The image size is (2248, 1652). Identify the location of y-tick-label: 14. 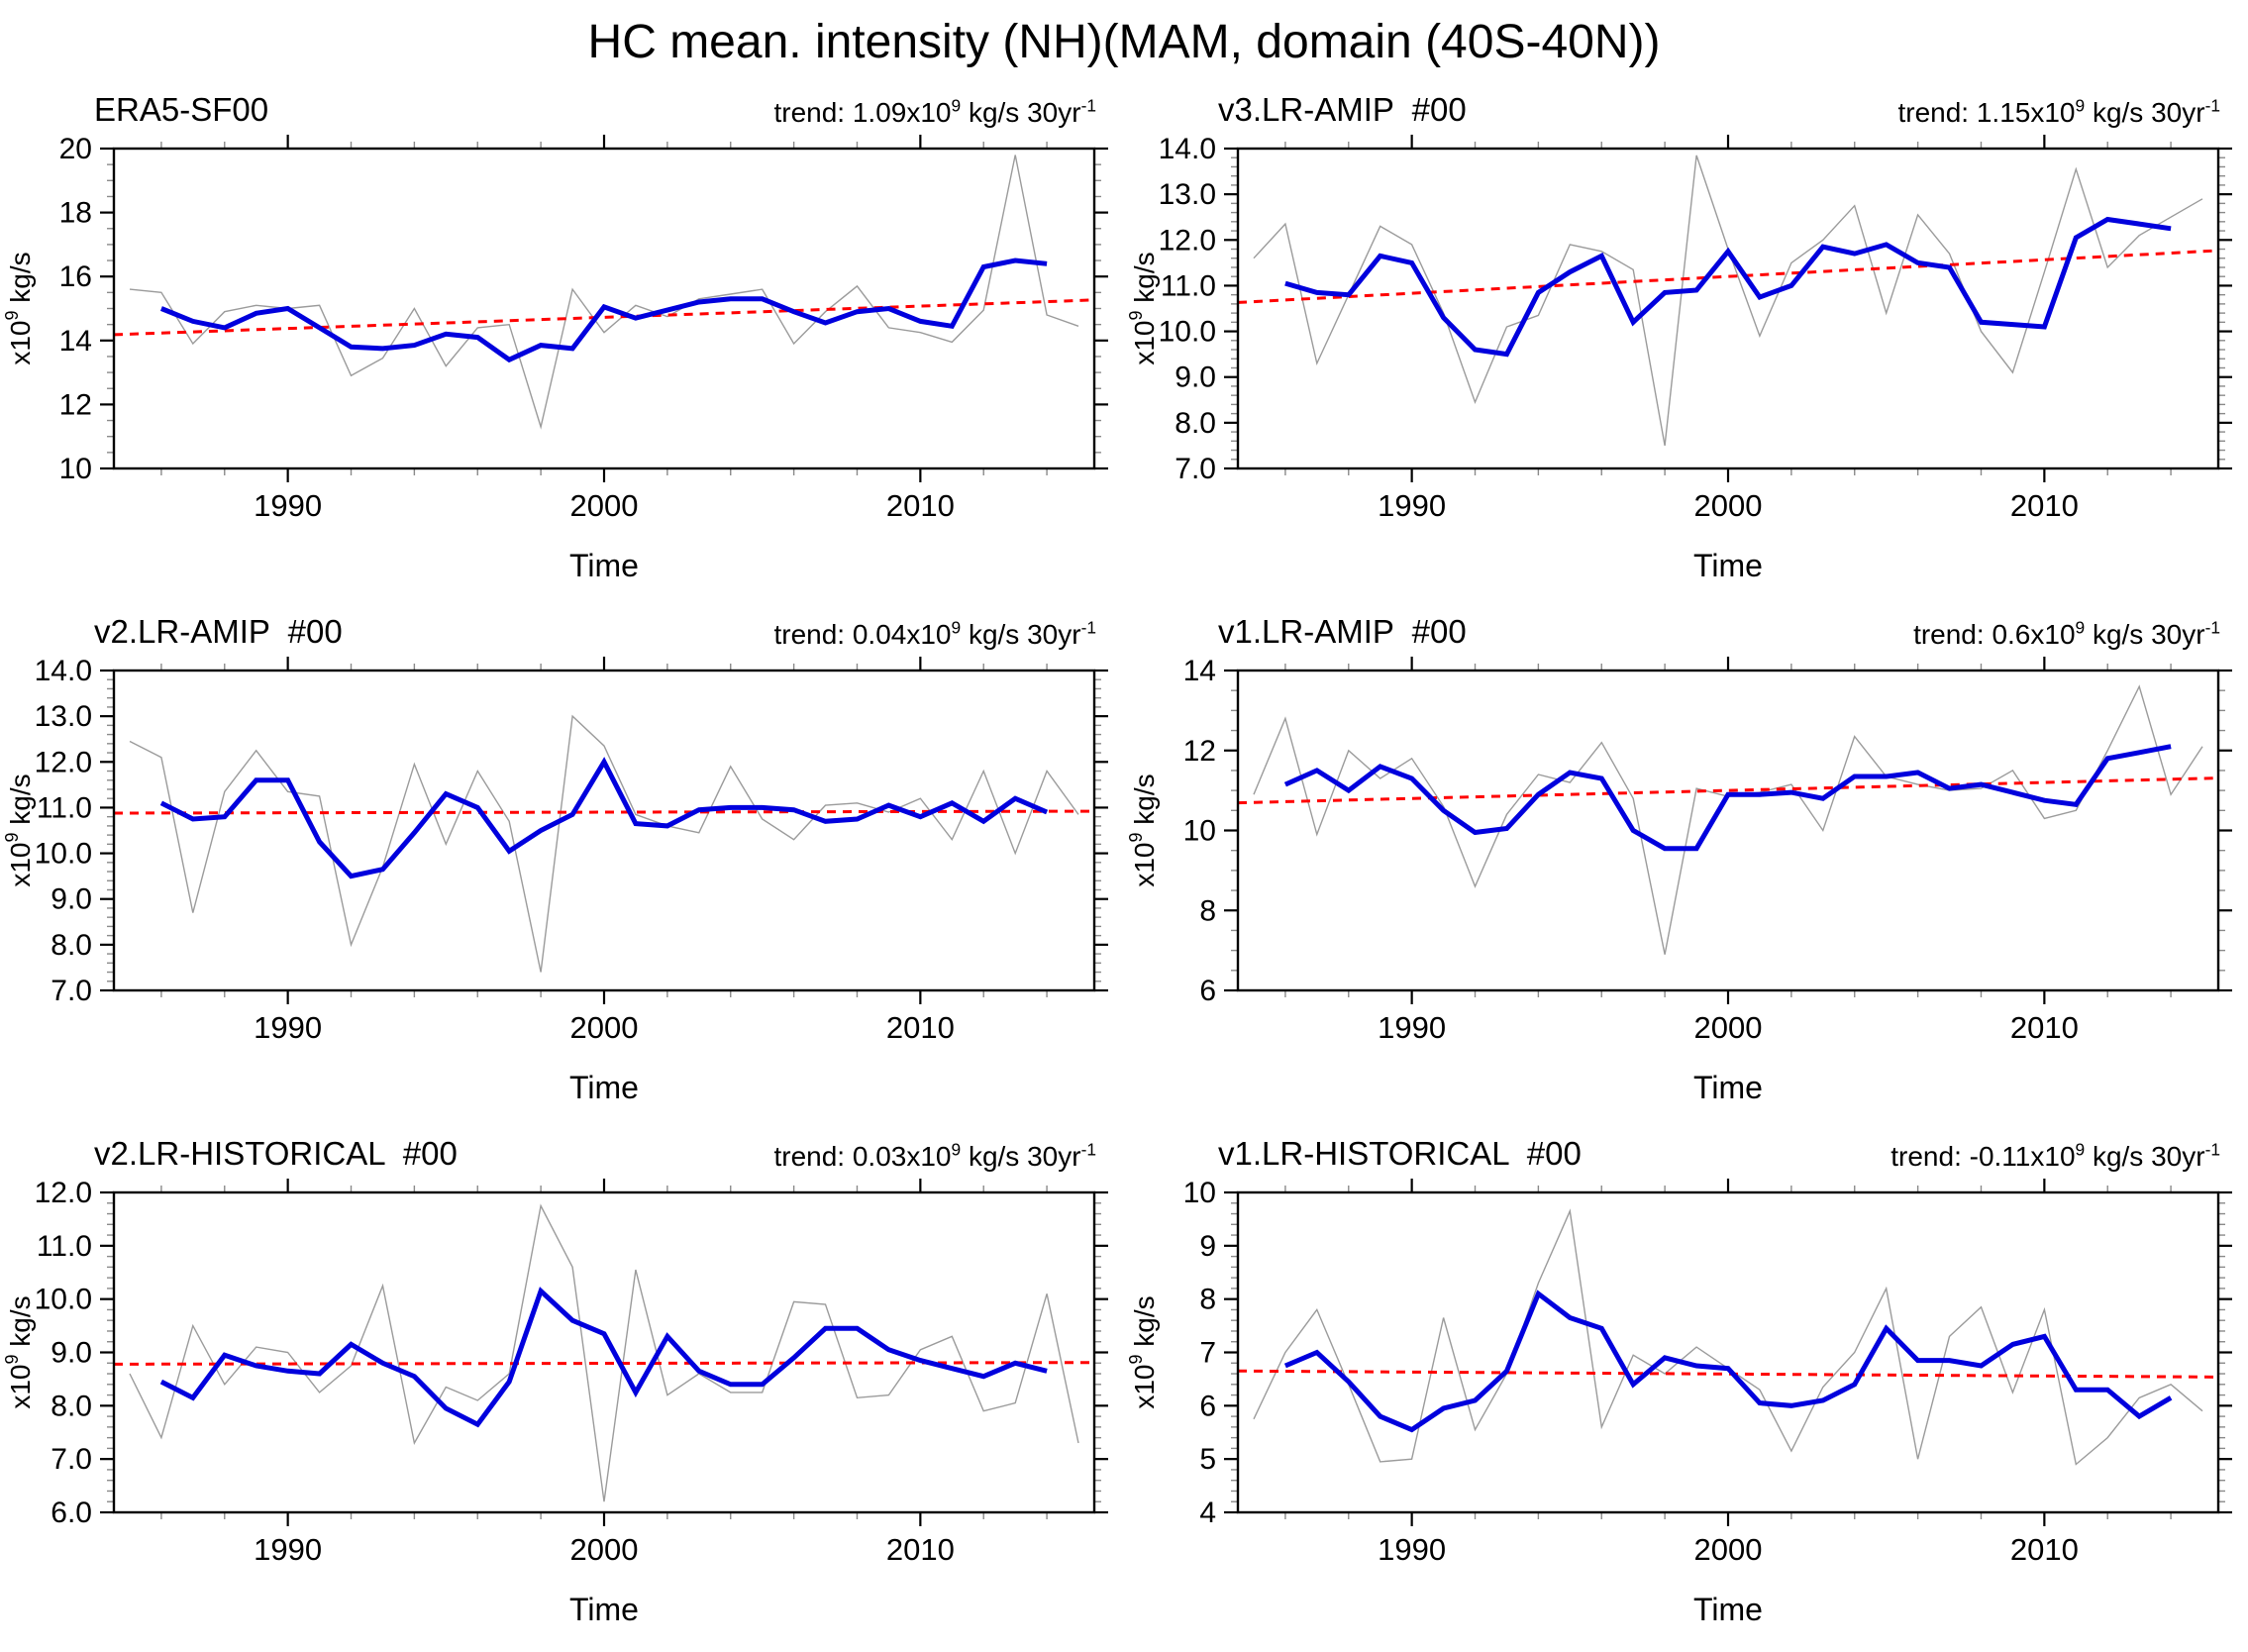
(75, 341).